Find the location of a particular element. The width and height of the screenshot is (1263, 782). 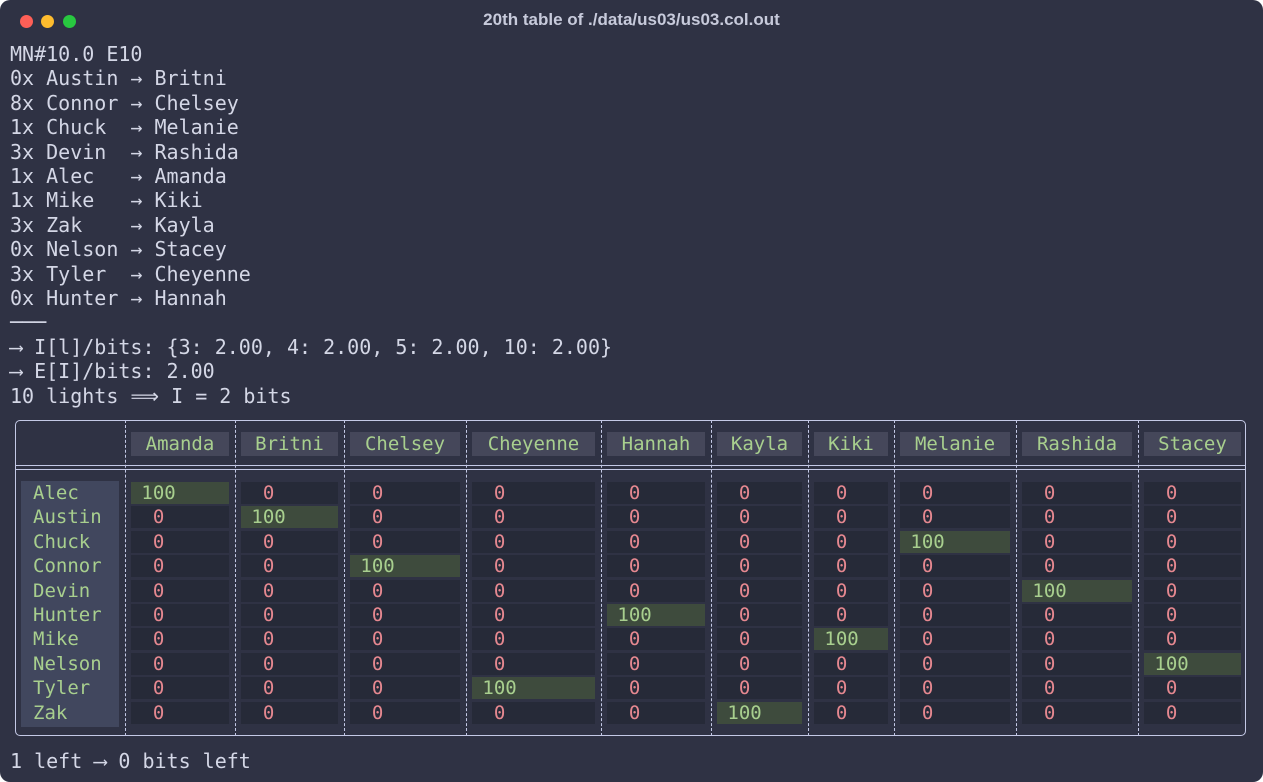

column-header: Melanie is located at coordinates (955, 444).